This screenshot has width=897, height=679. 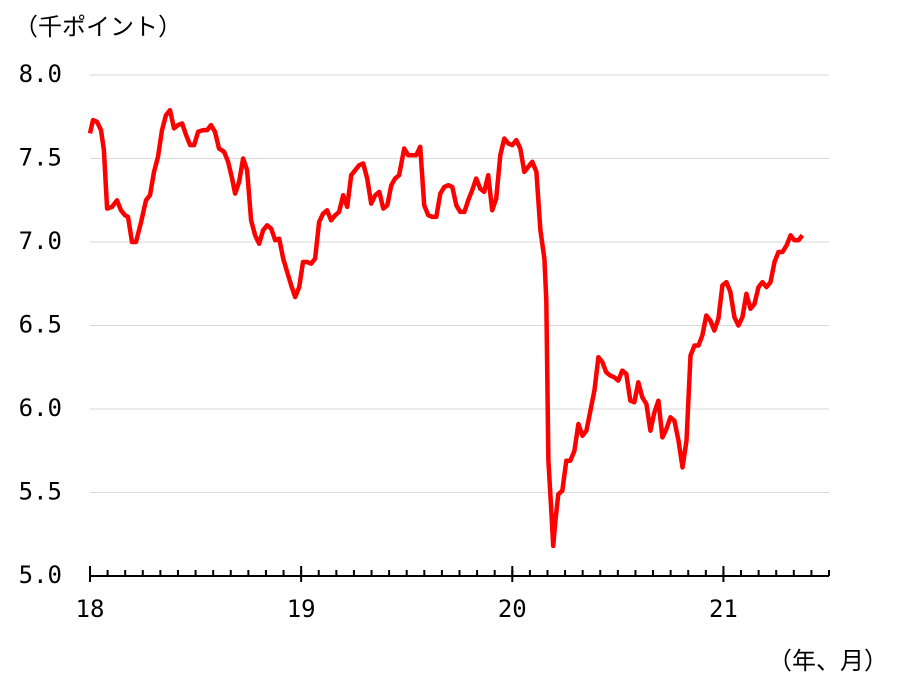 What do you see at coordinates (40, 158) in the screenshot?
I see `y-tick-label: 7.5` at bounding box center [40, 158].